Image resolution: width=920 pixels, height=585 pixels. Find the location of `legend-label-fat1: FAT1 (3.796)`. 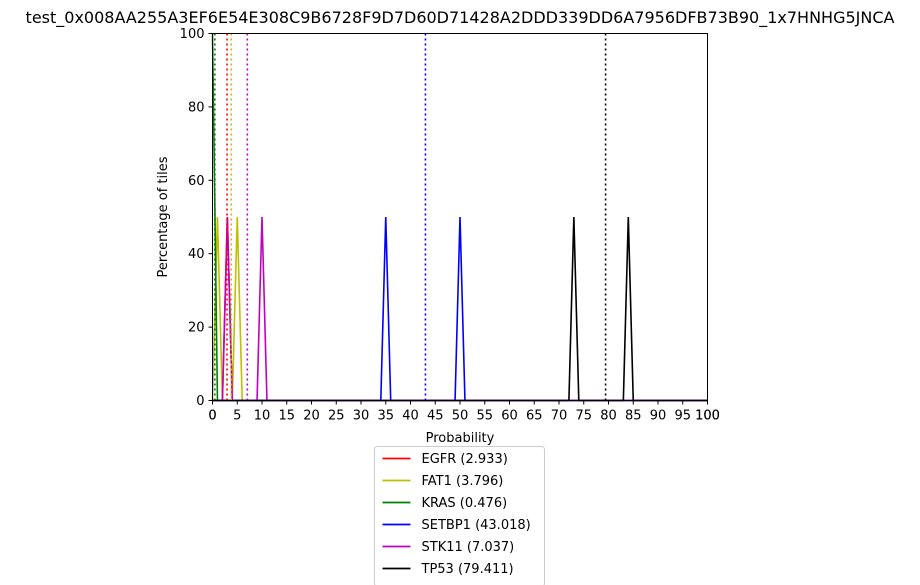

legend-label-fat1: FAT1 (3.796) is located at coordinates (463, 481).